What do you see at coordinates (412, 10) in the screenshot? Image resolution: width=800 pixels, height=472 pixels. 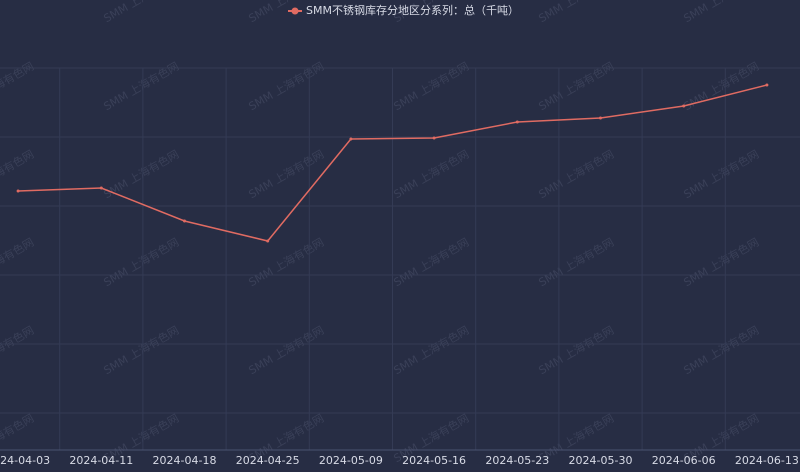 I see `legend-label: SMM不锈钢库存分地区分系列：总（千吨）` at bounding box center [412, 10].